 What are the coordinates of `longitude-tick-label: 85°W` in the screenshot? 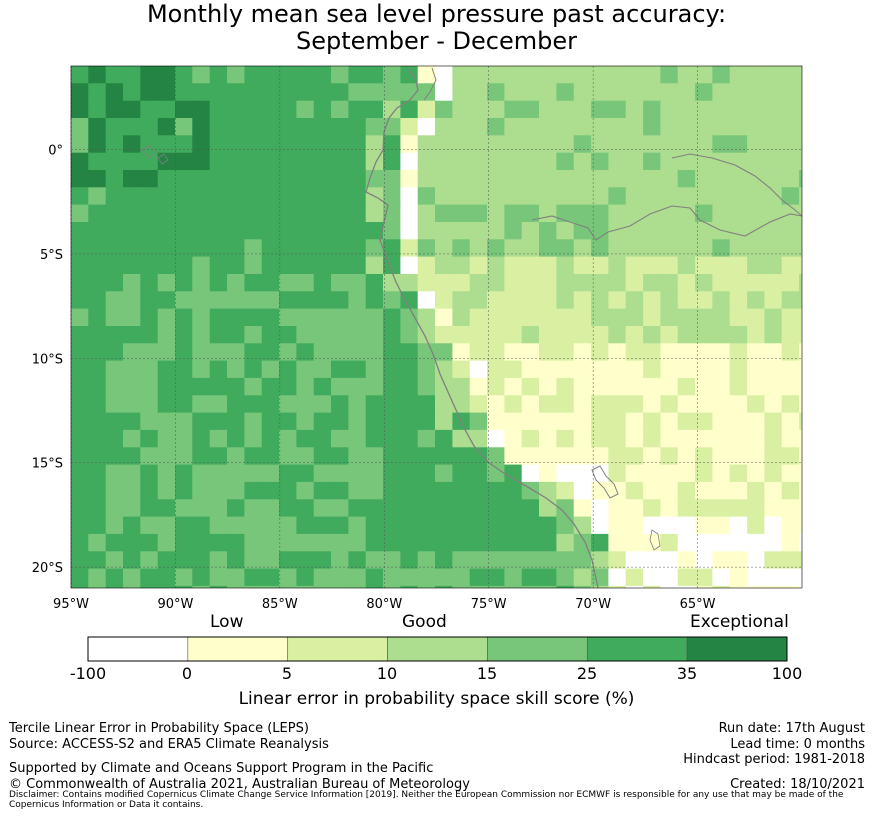 It's located at (280, 604).